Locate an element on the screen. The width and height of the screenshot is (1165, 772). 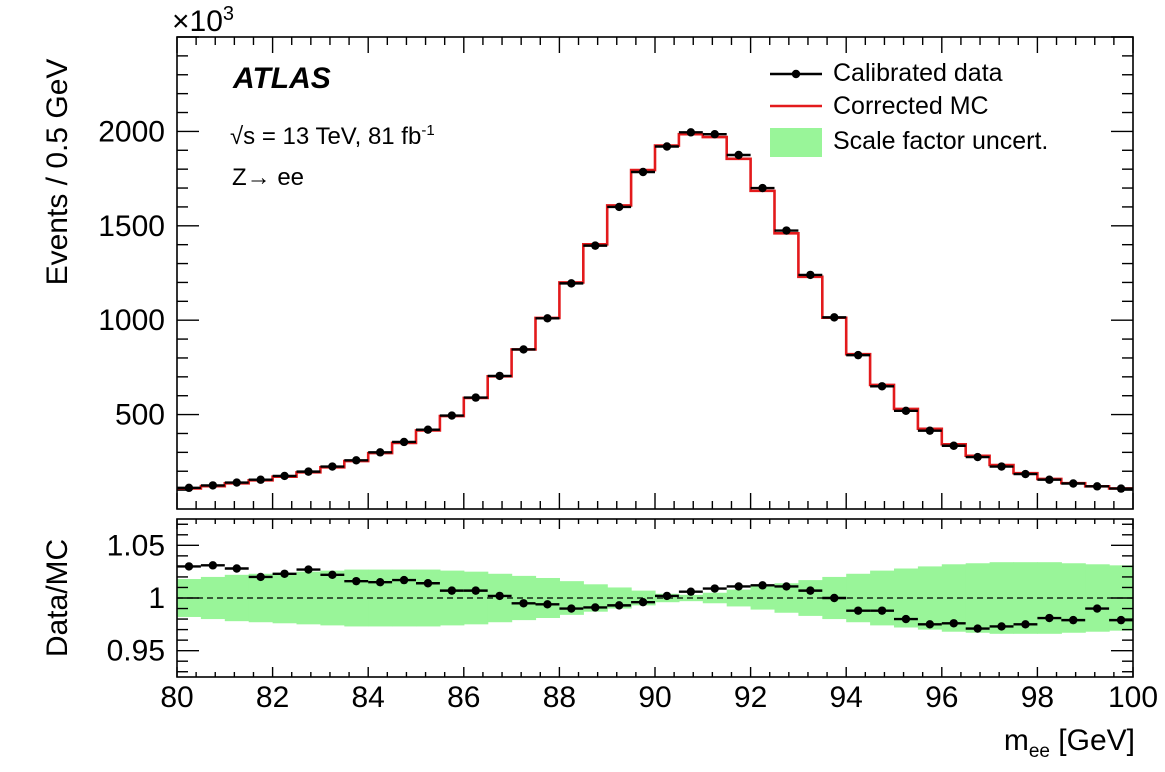
ratio-uncertainty-band is located at coordinates (655, 598).